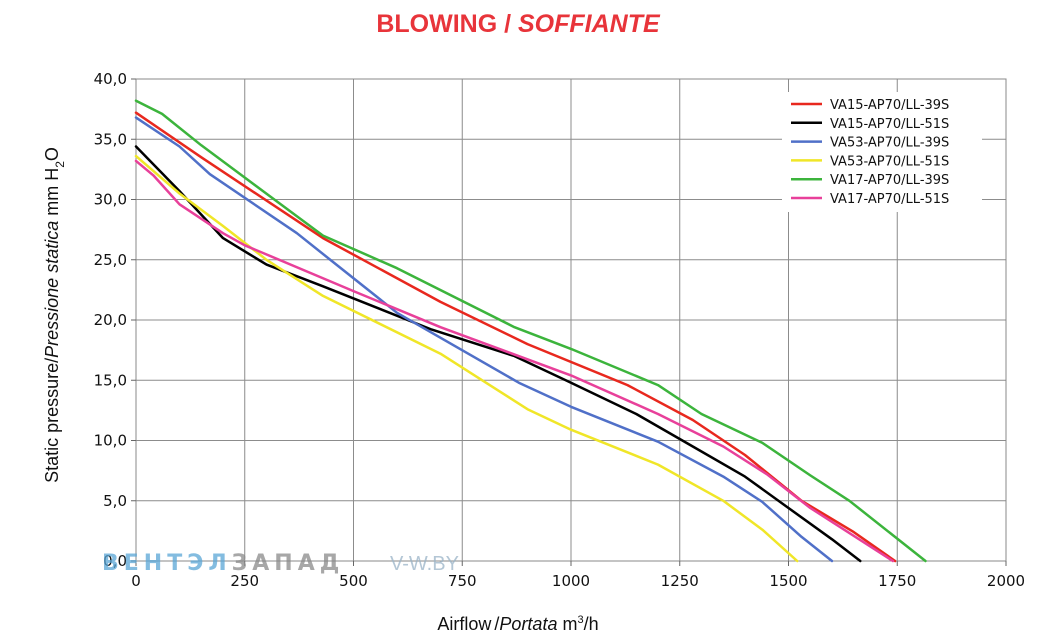 This screenshot has width=1056, height=642. I want to click on watermark-site: V-W.BY, so click(424, 564).